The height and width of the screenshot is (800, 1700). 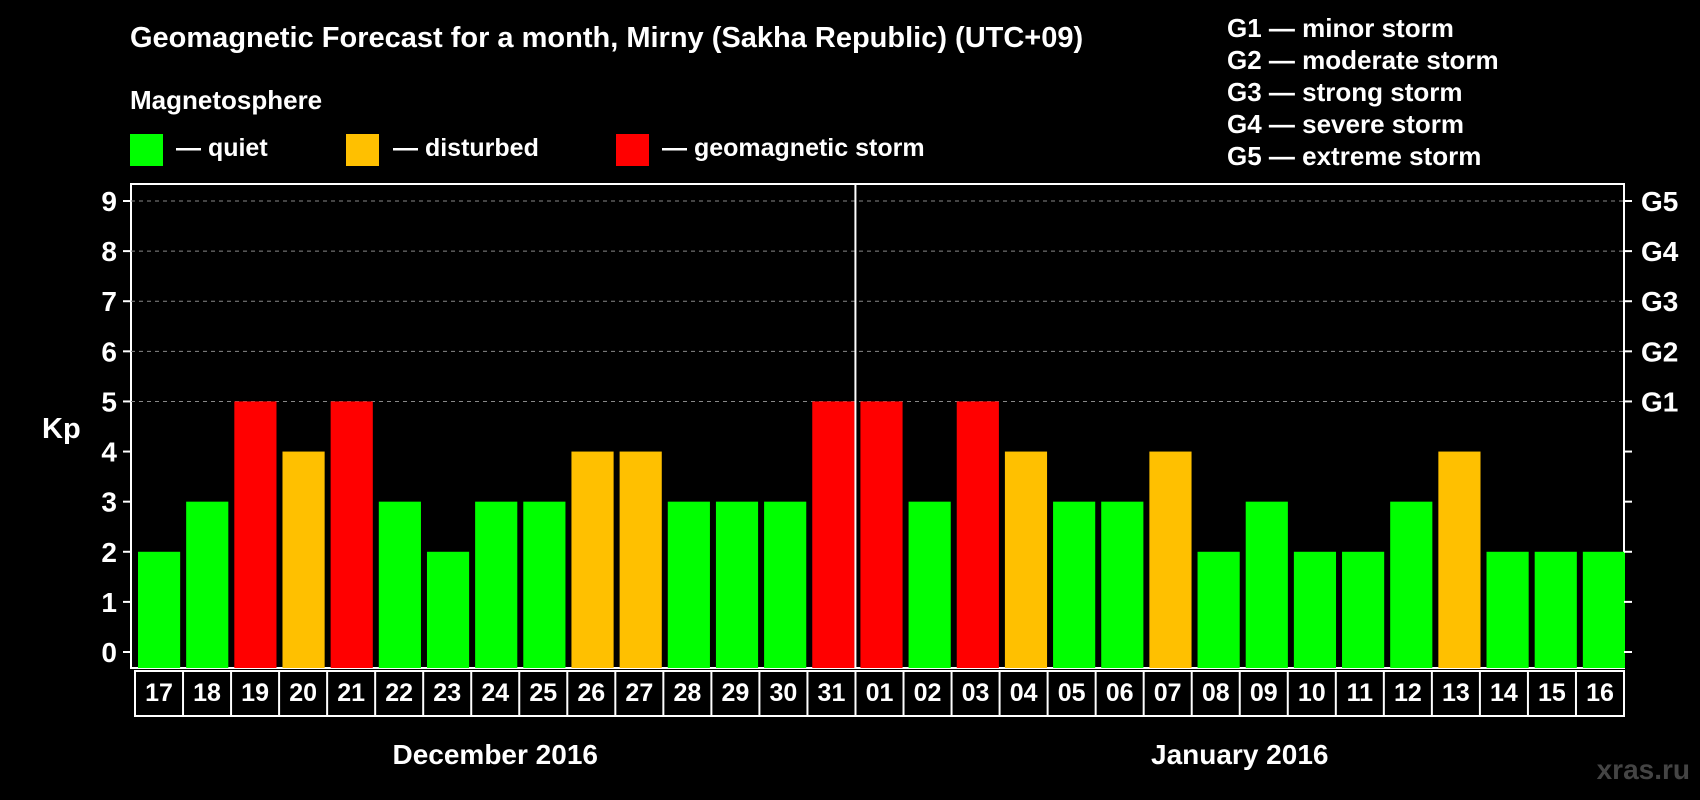 What do you see at coordinates (362, 150) in the screenshot?
I see `legend-swatch-disturbed` at bounding box center [362, 150].